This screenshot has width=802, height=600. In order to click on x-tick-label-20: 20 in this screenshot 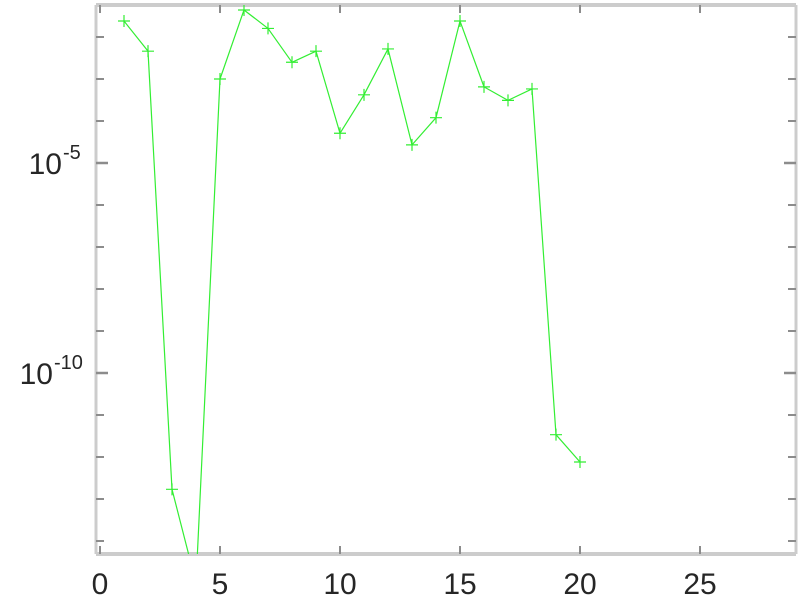, I will do `click(579, 584)`.